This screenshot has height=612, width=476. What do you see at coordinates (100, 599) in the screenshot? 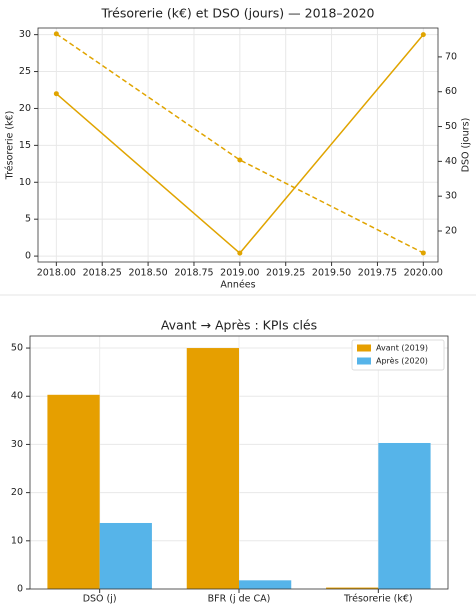
I see `x-tick-label: DSO (j)` at bounding box center [100, 599].